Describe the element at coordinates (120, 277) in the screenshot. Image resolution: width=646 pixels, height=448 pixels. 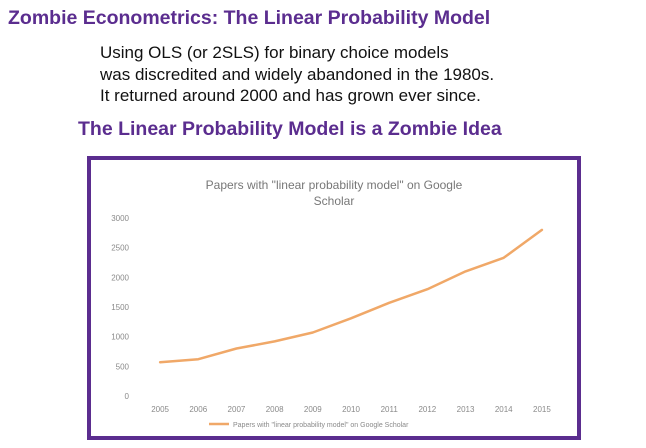
I see `y-tick-label-4: 2000` at that location.